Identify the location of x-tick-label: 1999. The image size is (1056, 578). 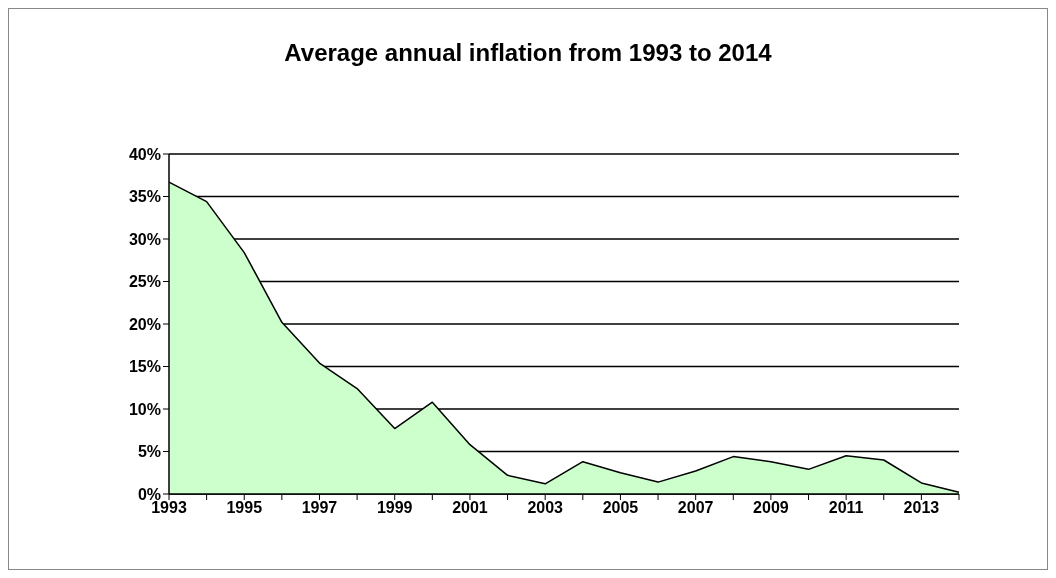
(394, 508).